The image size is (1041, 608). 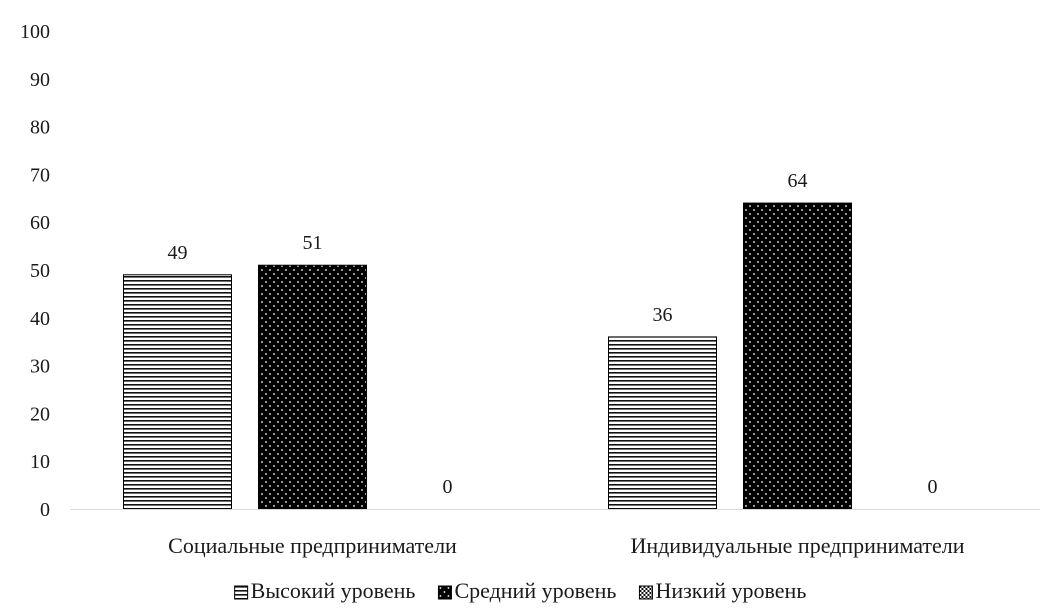 I want to click on y-tick-label: 70, so click(x=40, y=175).